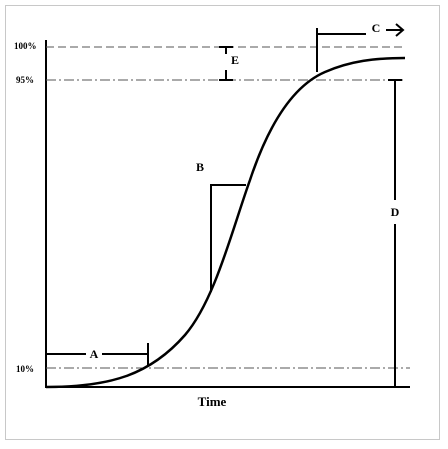  I want to click on annotation-line, so click(228, 238).